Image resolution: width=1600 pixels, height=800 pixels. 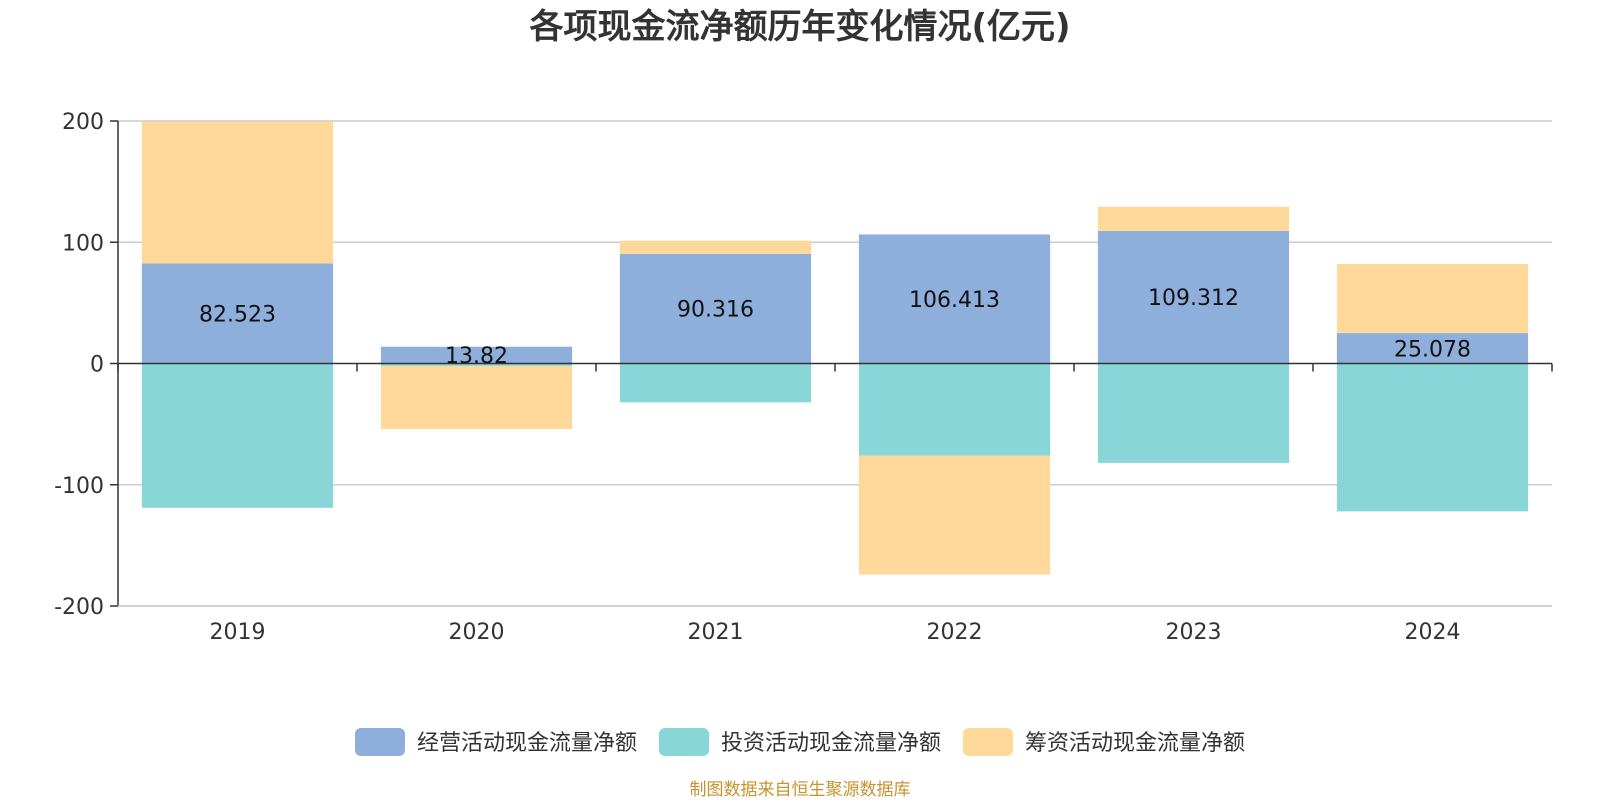 I want to click on bar-series-2-2023, so click(x=1193, y=218).